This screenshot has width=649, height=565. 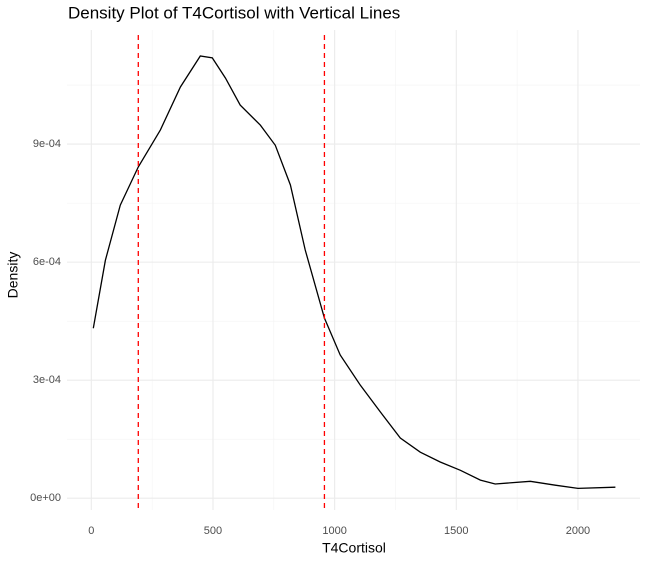 What do you see at coordinates (578, 531) in the screenshot?
I see `x-tick-label: 2000` at bounding box center [578, 531].